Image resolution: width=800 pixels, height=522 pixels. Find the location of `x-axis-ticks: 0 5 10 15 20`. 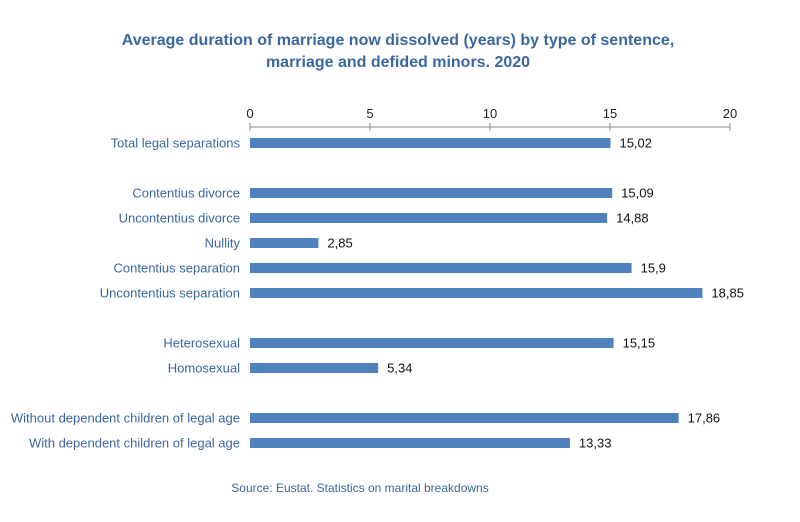

x-axis-ticks: 0 5 10 15 20 is located at coordinates (491, 118).